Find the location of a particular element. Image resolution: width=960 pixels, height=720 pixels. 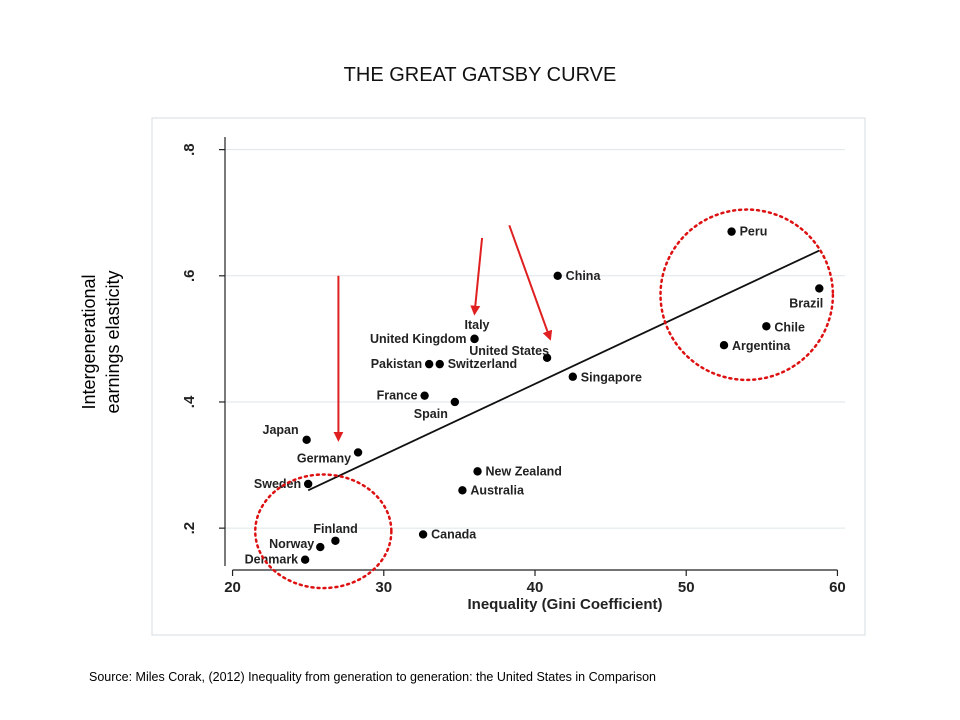

point-canada is located at coordinates (423, 534).